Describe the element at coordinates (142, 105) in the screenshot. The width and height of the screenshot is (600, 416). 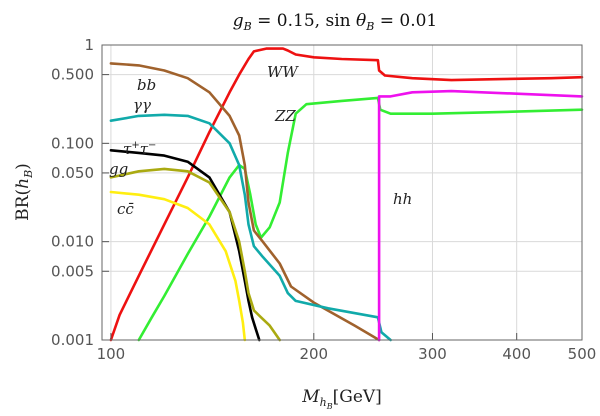
I see `label-gamma-gamma: γγ` at that location.